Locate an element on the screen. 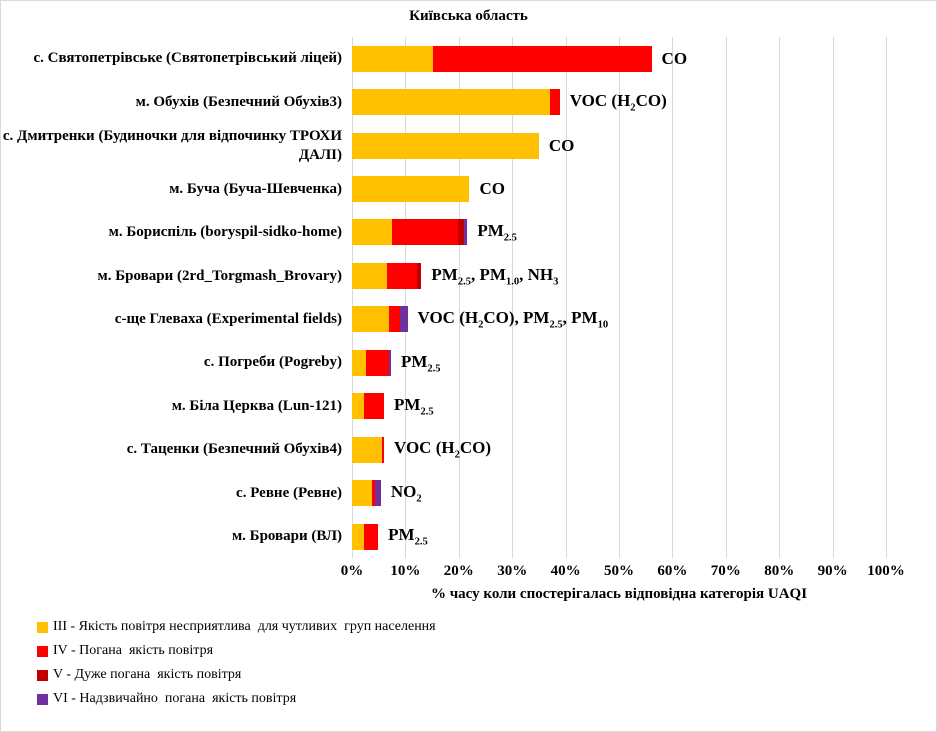 This screenshot has width=937, height=732. chart-row: с. Таценки (Безпечний Обухів4) VOC (H2CO) is located at coordinates (468, 449).